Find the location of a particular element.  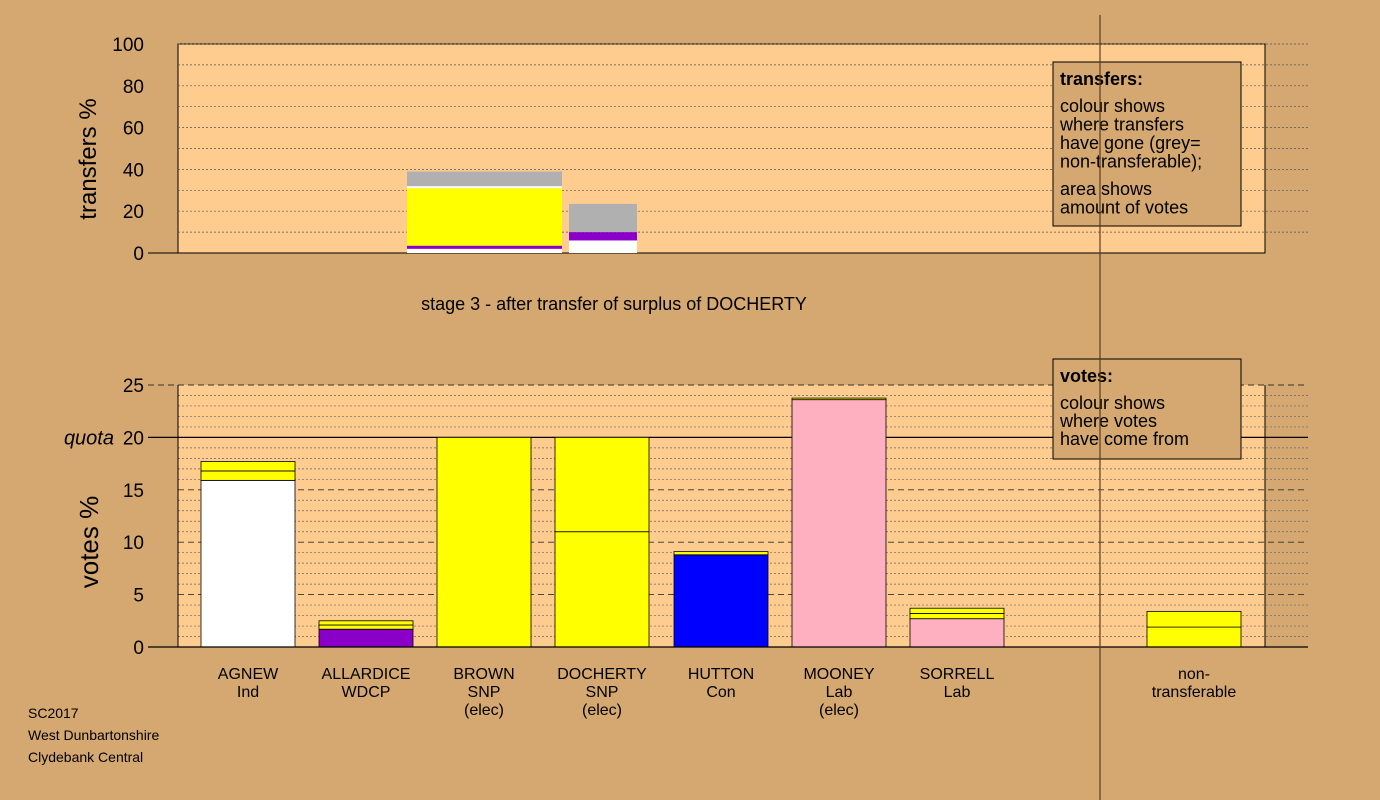

candidate-label: SORRELL is located at coordinates (957, 674).